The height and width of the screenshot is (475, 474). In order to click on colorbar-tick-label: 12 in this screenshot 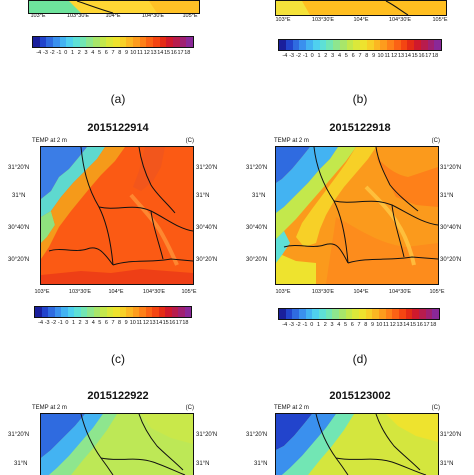, I will do `click(392, 325)`.